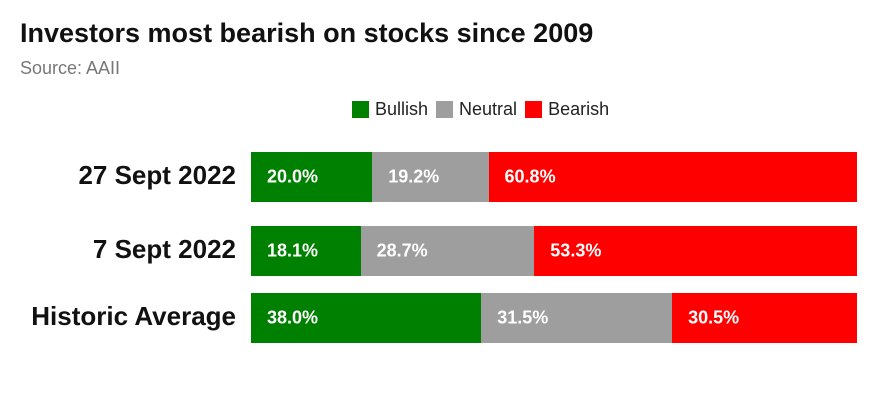  What do you see at coordinates (447, 251) in the screenshot?
I see `bar-segment-neutral: 28.7%` at bounding box center [447, 251].